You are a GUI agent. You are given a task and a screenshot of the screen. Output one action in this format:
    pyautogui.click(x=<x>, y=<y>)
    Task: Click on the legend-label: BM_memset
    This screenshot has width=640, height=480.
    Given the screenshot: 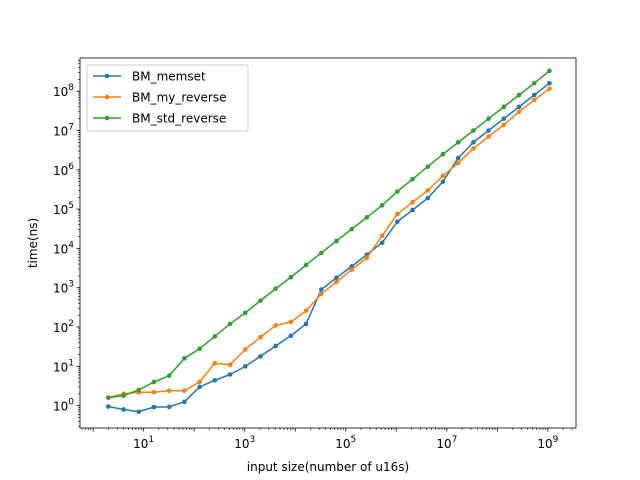 What is the action you would take?
    pyautogui.click(x=169, y=77)
    